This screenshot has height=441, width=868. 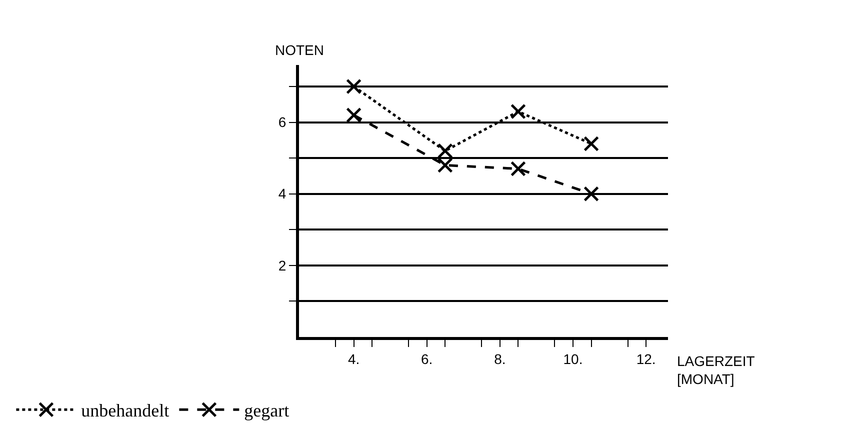 I want to click on x-tick-label: 4., so click(x=354, y=358).